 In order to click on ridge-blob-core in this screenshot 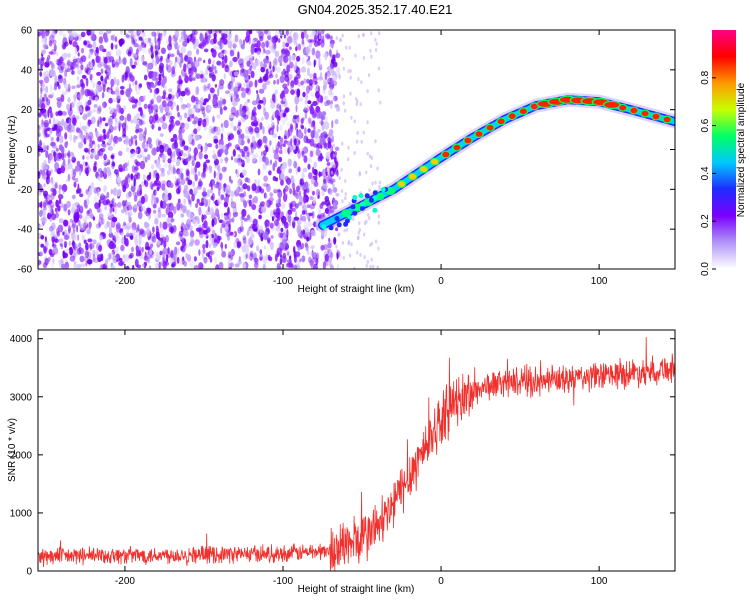, I will do `click(667, 119)`.